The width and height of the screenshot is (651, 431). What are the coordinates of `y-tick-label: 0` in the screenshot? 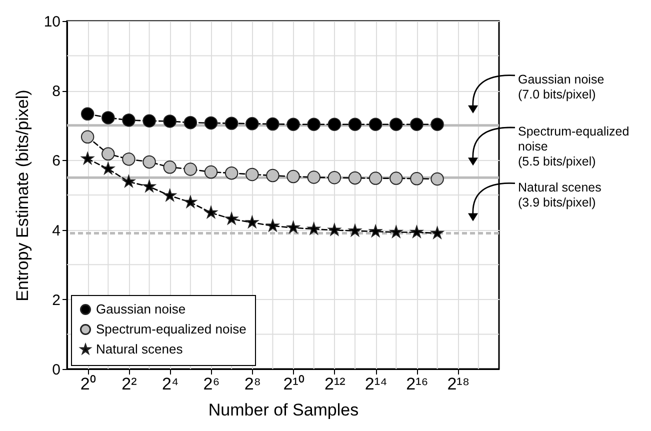 It's located at (56, 370).